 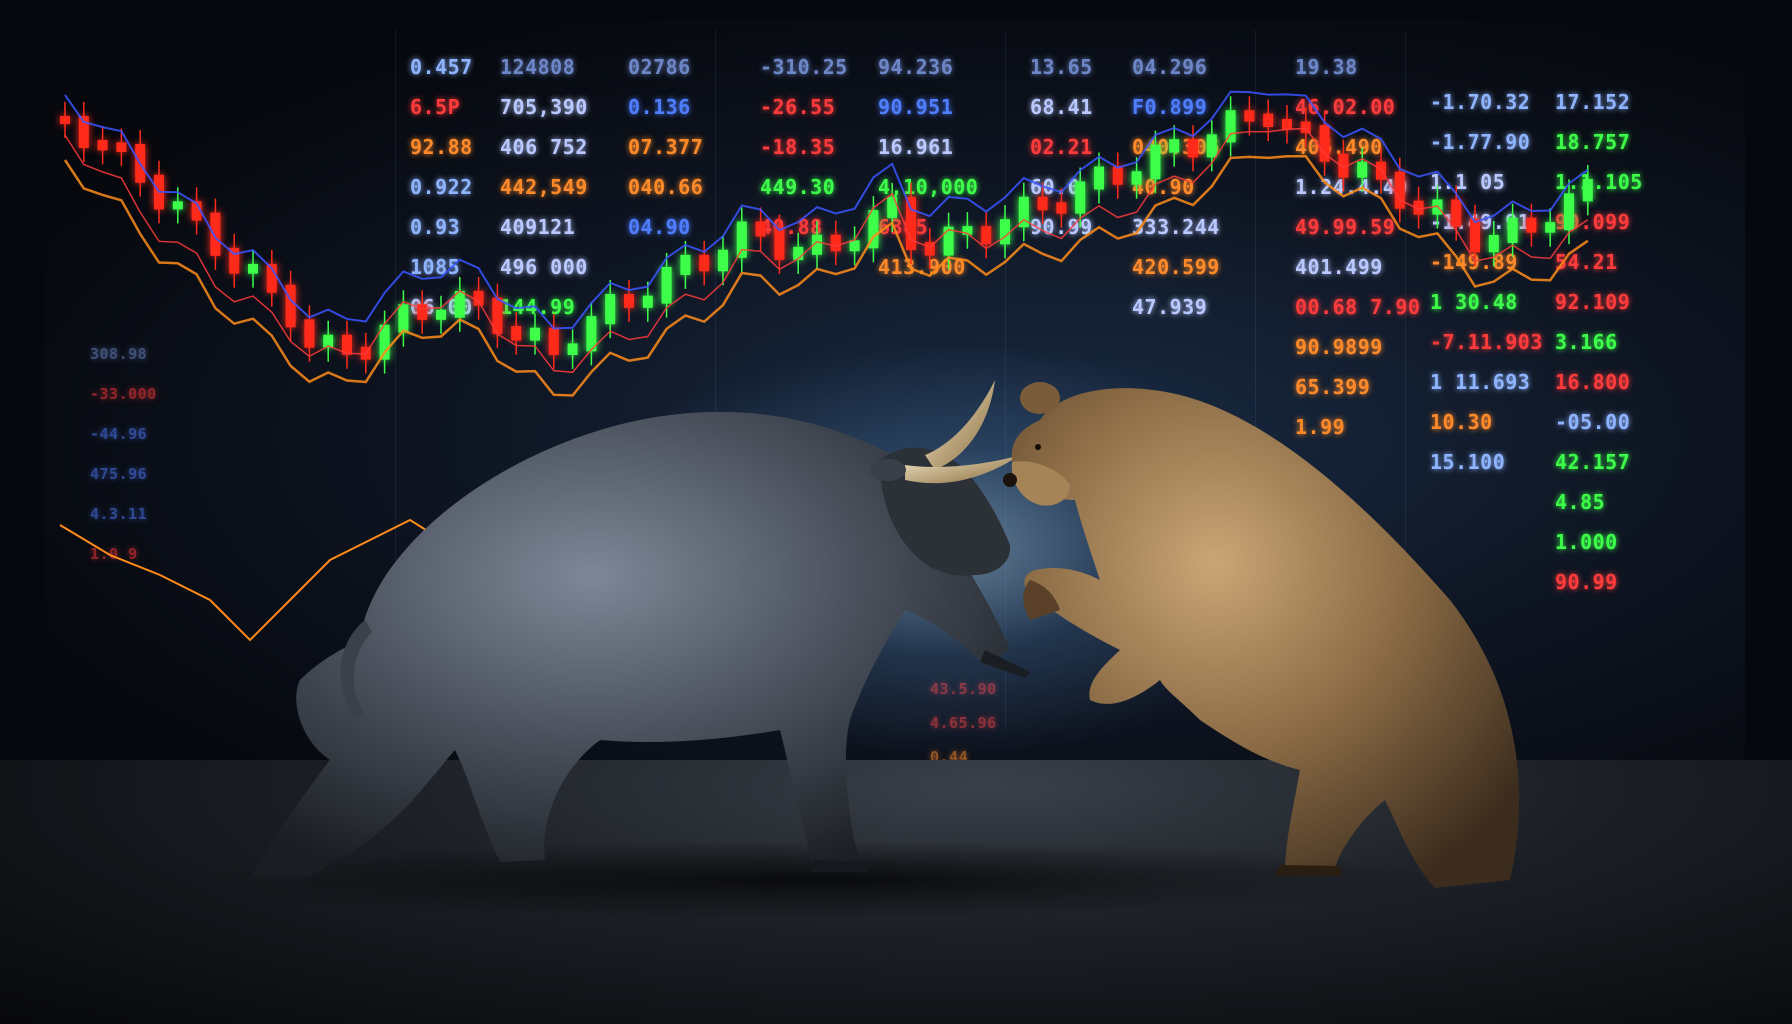 What do you see at coordinates (659, 67) in the screenshot?
I see `ticker-value: 02786` at bounding box center [659, 67].